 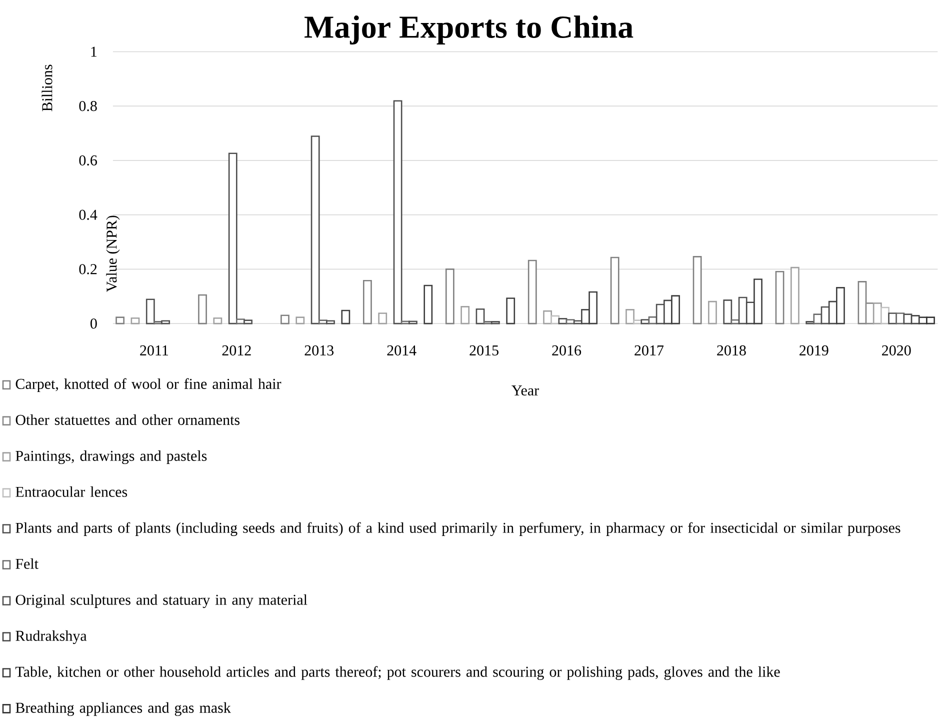 I want to click on y-tick-label: 0.6, so click(x=88, y=161).